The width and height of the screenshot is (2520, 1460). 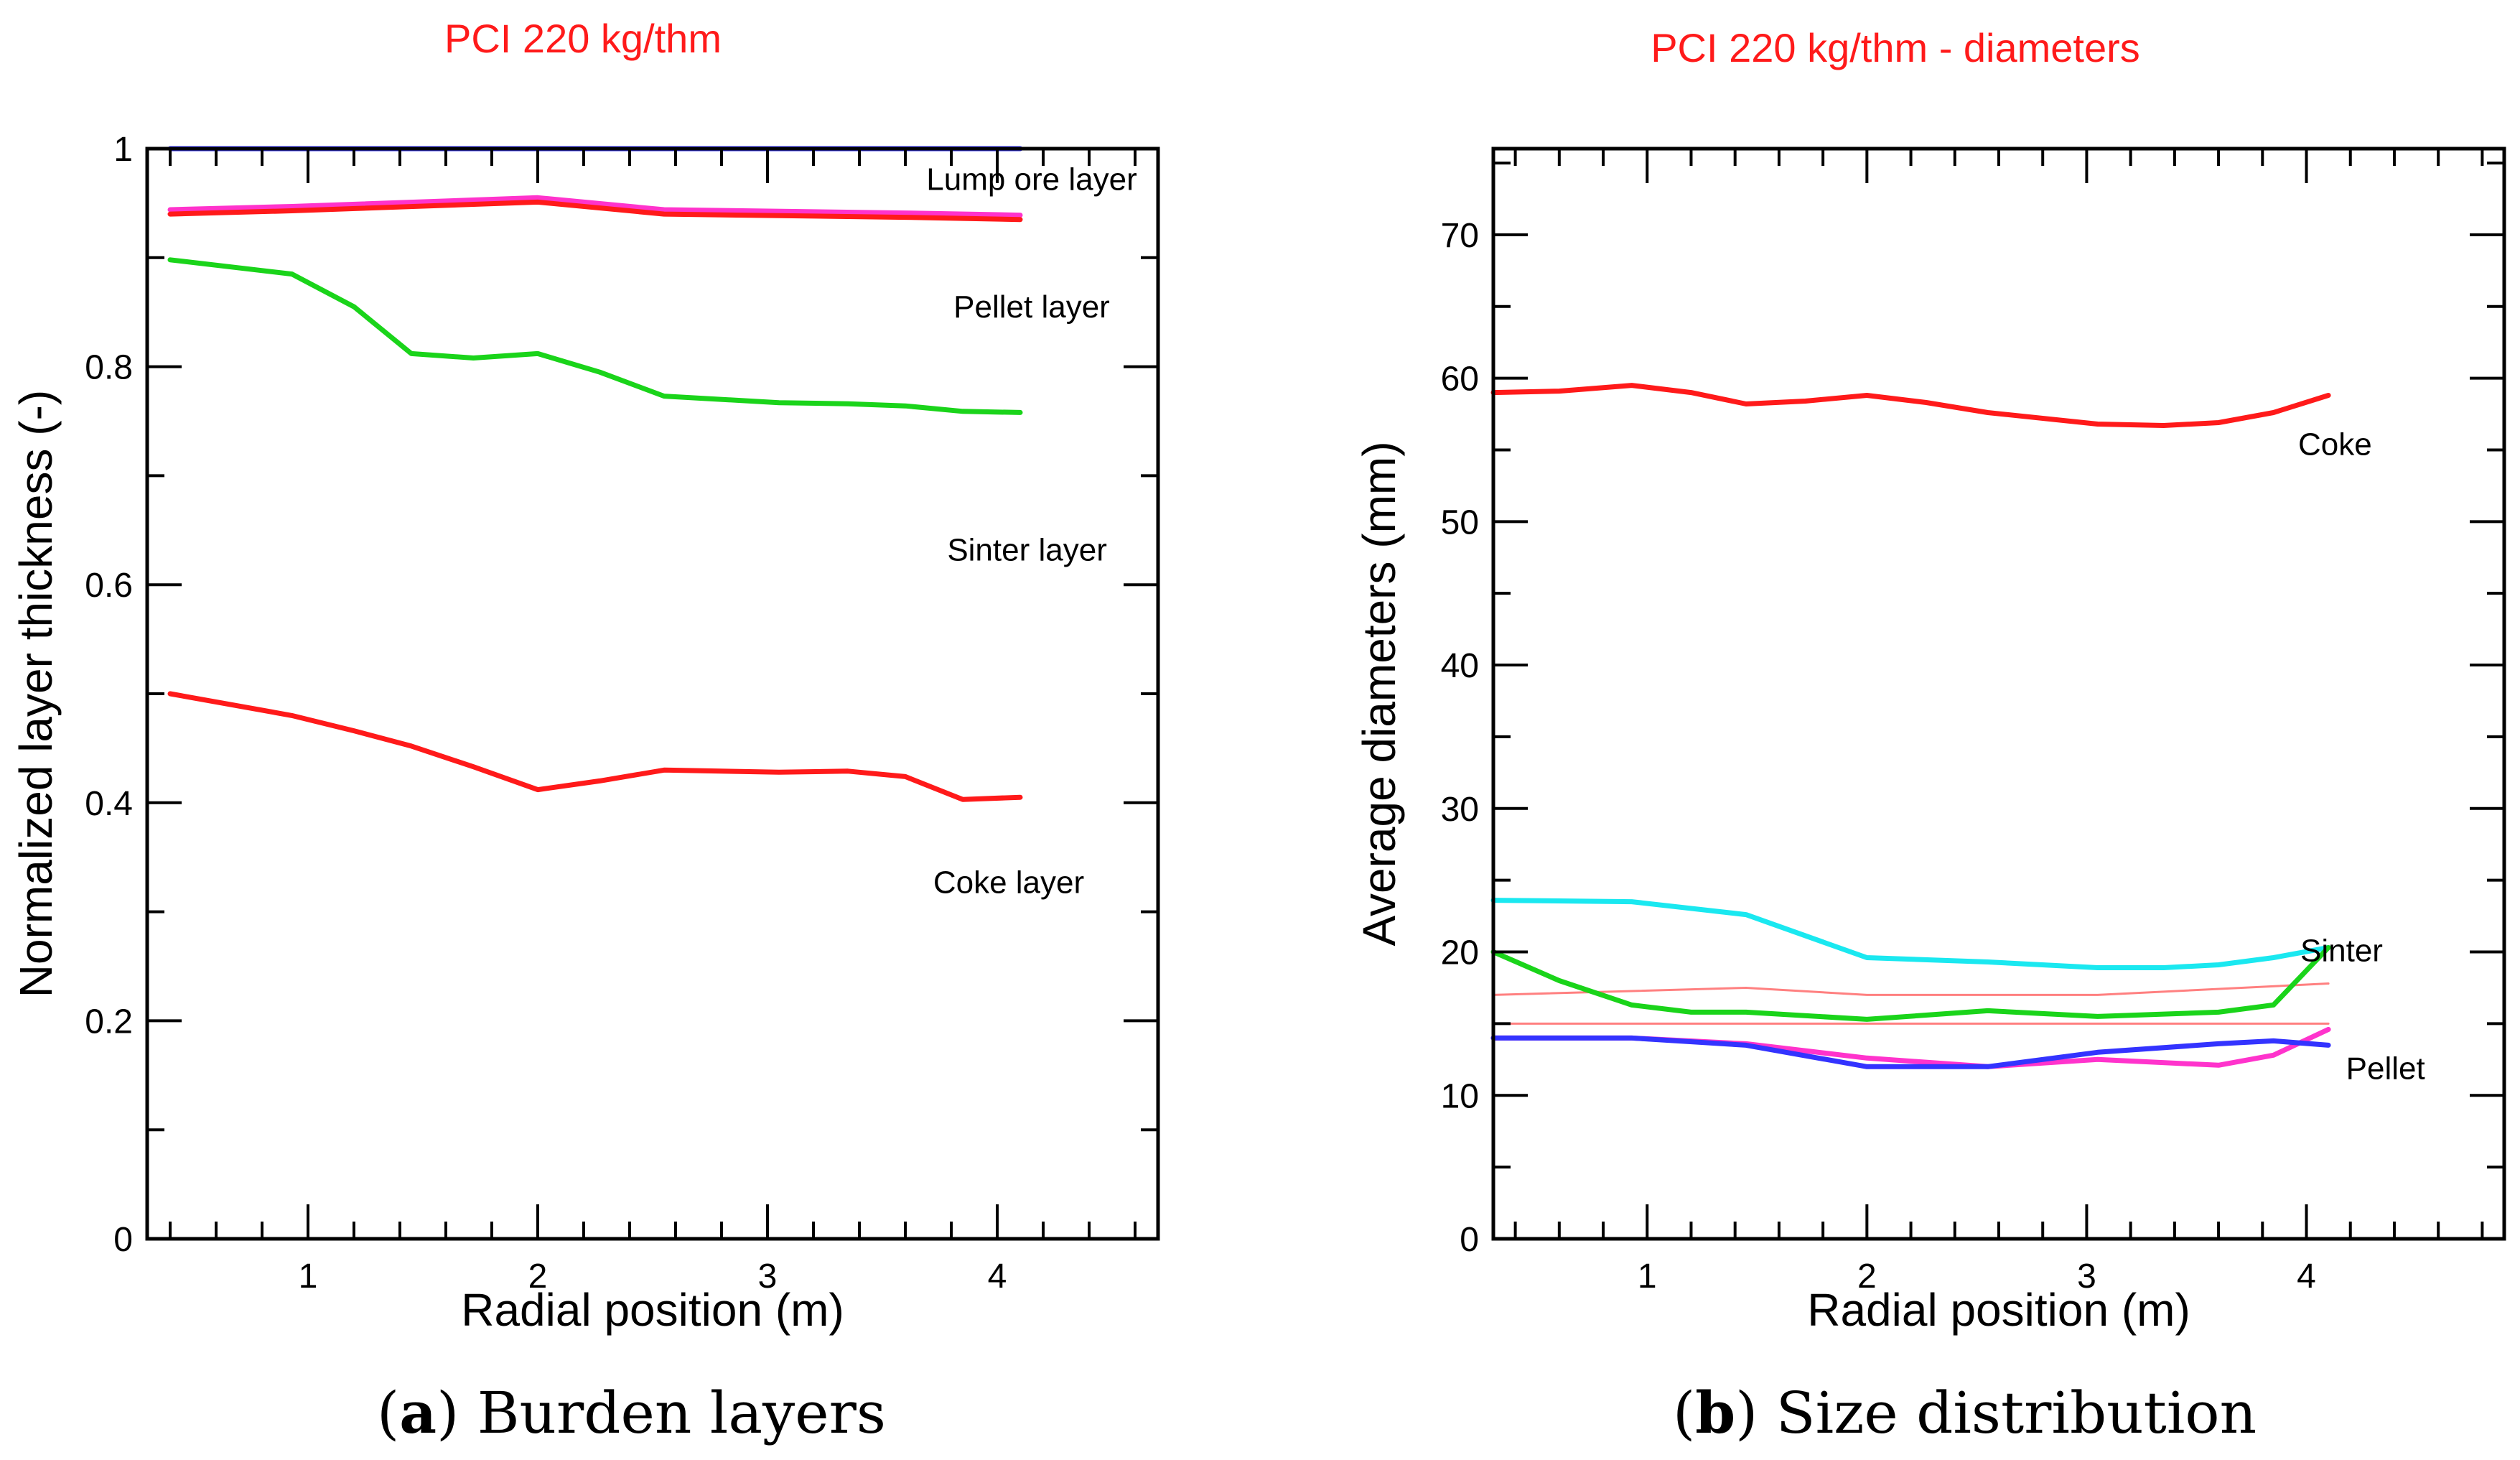 What do you see at coordinates (109, 1022) in the screenshot?
I see `chart-a-ytick-label: 0.2` at bounding box center [109, 1022].